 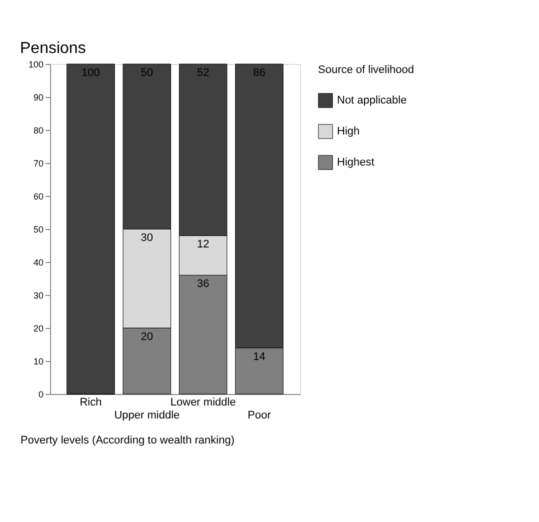 What do you see at coordinates (259, 356) in the screenshot?
I see `data-label: 14` at bounding box center [259, 356].